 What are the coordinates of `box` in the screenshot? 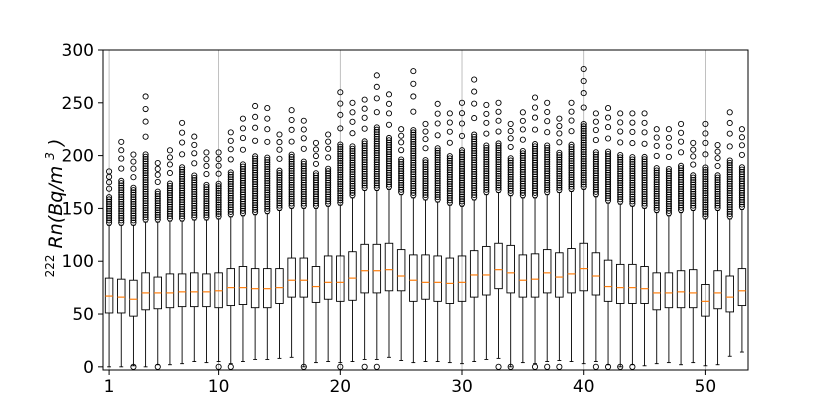 It's located at (693, 289).